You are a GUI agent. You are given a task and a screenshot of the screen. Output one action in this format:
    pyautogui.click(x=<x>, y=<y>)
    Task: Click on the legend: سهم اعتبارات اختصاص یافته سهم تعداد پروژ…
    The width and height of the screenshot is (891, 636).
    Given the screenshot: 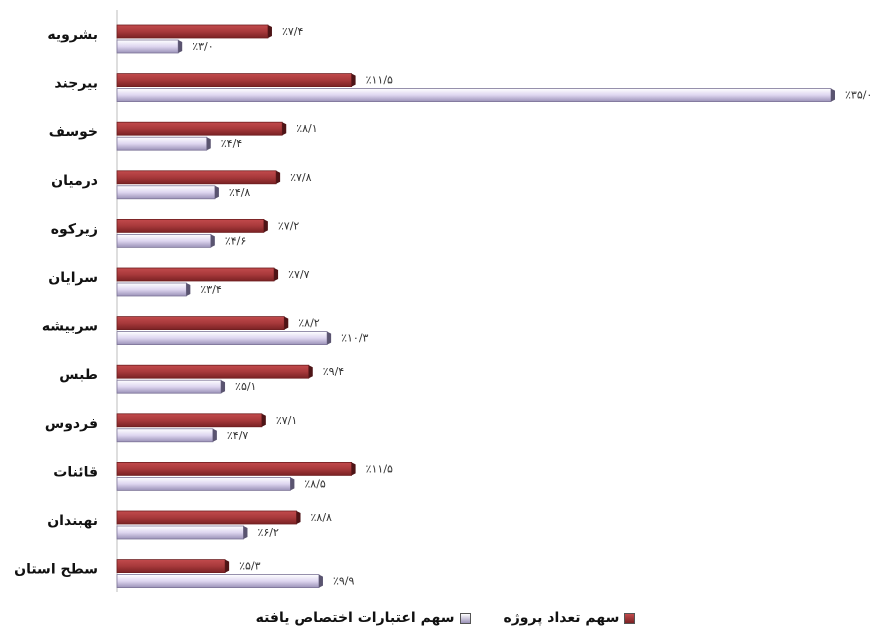 What is the action you would take?
    pyautogui.click(x=445, y=618)
    